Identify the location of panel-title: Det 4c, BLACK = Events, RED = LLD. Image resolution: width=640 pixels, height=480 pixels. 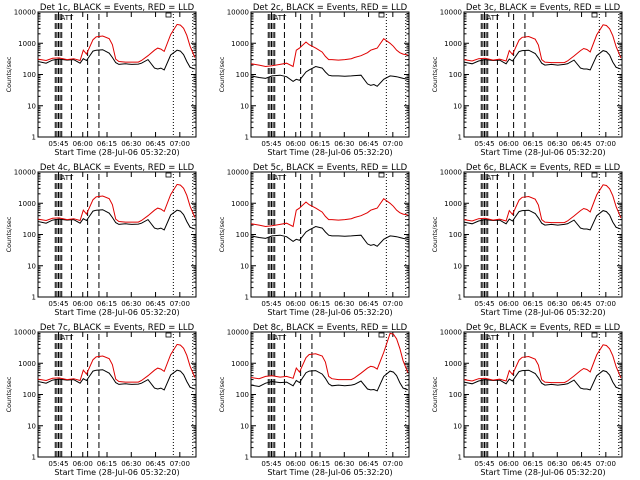
(117, 168).